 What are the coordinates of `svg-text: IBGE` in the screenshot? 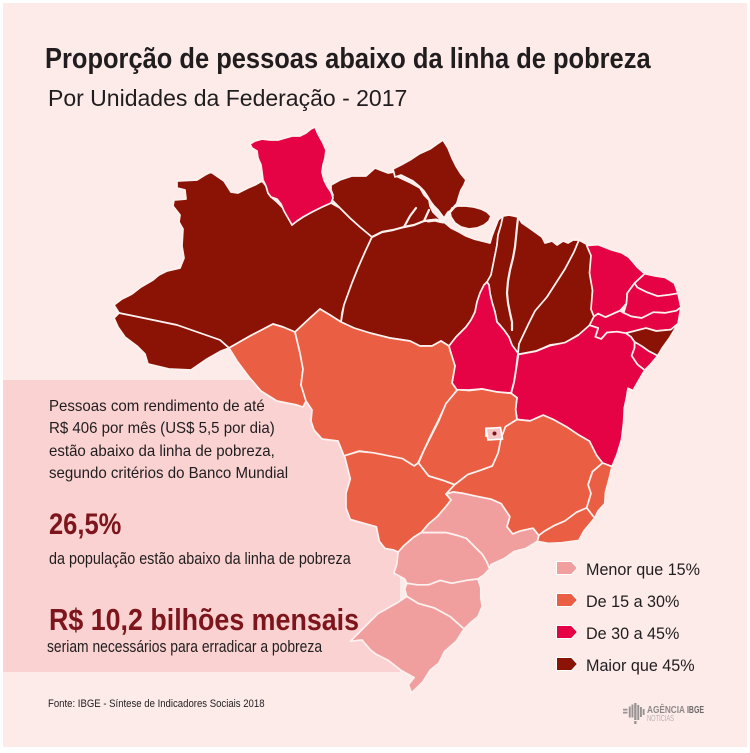 It's located at (695, 710).